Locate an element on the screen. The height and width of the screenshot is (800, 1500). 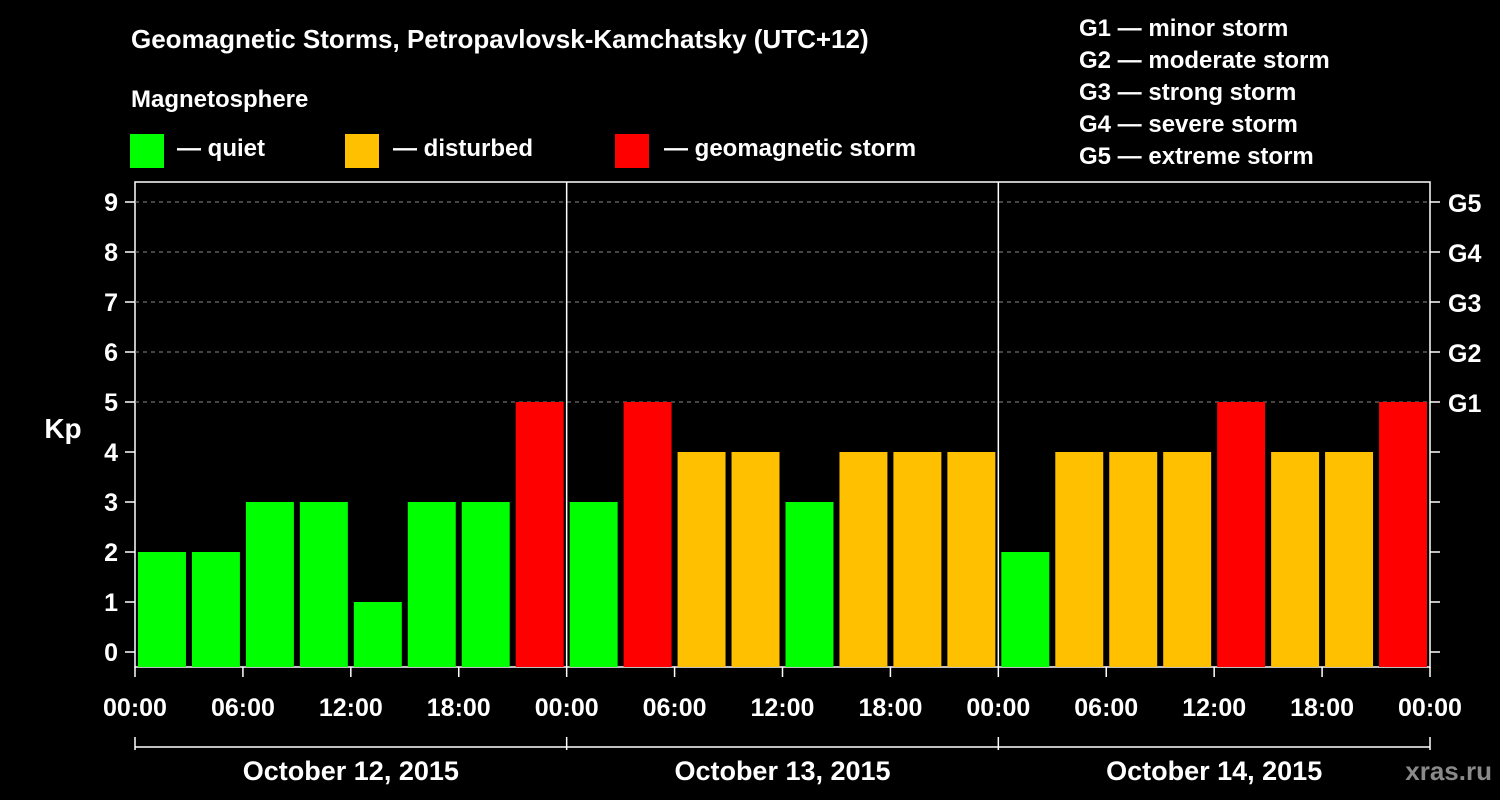
y-axis-label: Kp is located at coordinates (62, 428).